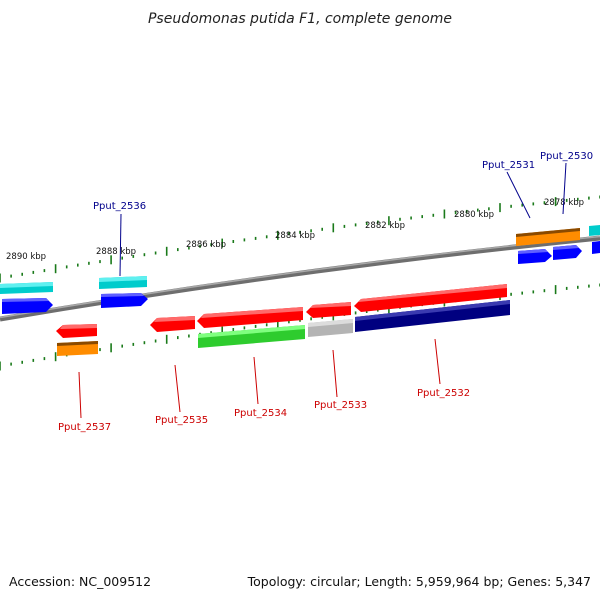 The height and width of the screenshot is (600, 600). What do you see at coordinates (84, 427) in the screenshot?
I see `gene-label-pput-2537: Pput_2537` at bounding box center [84, 427].